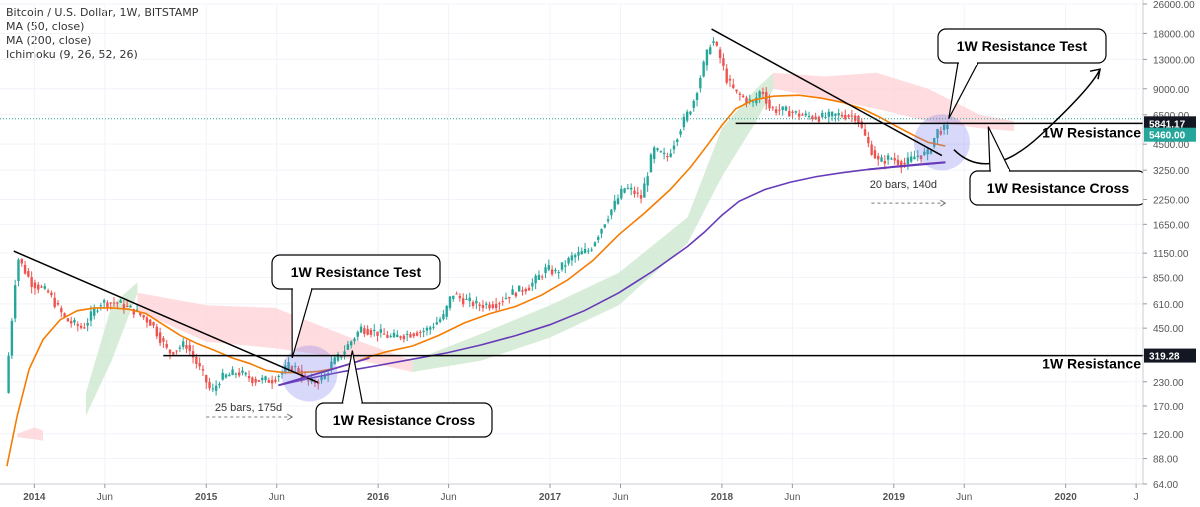 The image size is (1200, 507). What do you see at coordinates (206, 497) in the screenshot?
I see `time-tick-label: 2015` at bounding box center [206, 497].